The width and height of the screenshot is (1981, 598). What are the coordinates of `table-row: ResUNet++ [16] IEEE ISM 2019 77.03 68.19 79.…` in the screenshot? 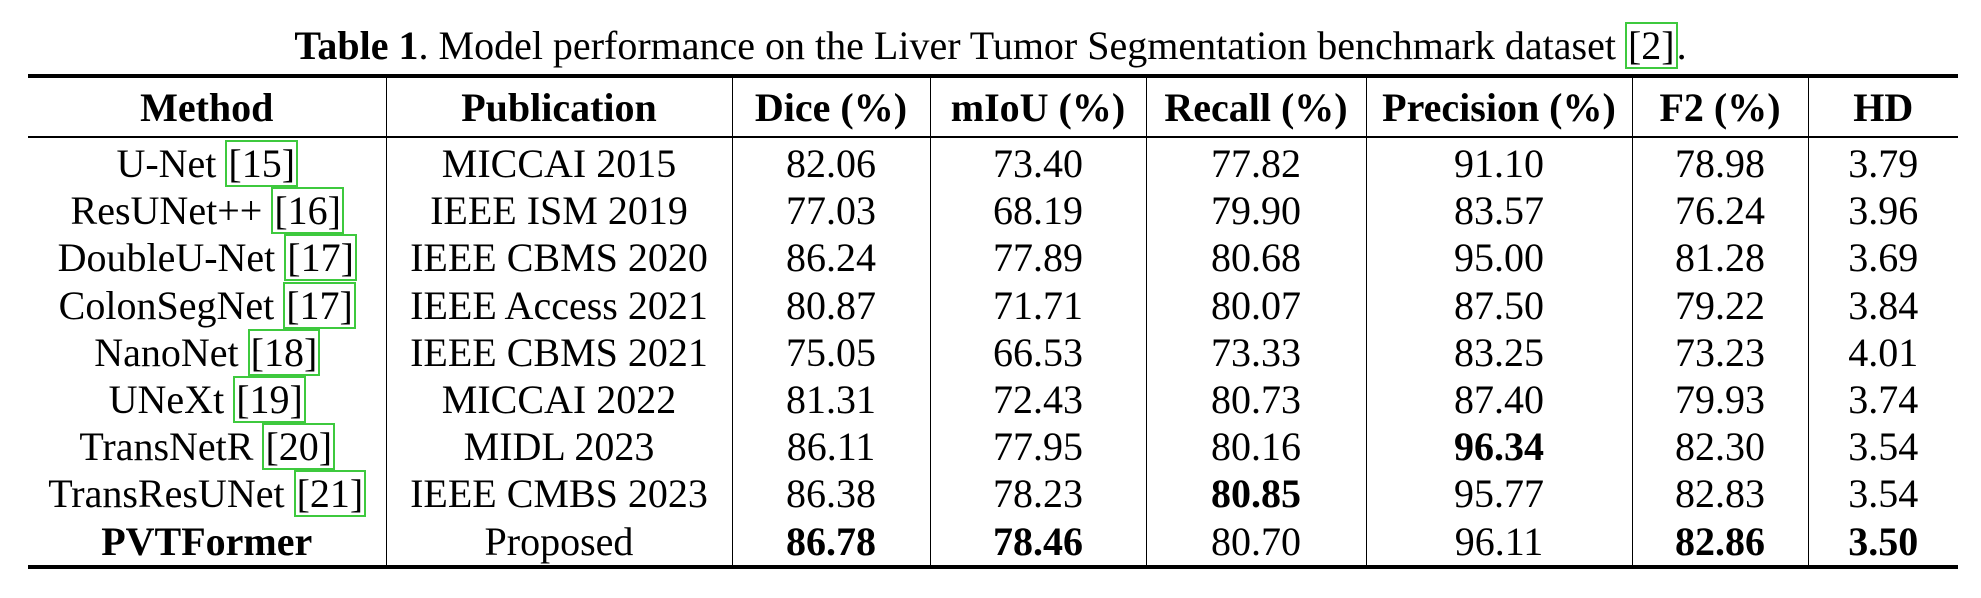 It's located at (993, 211).